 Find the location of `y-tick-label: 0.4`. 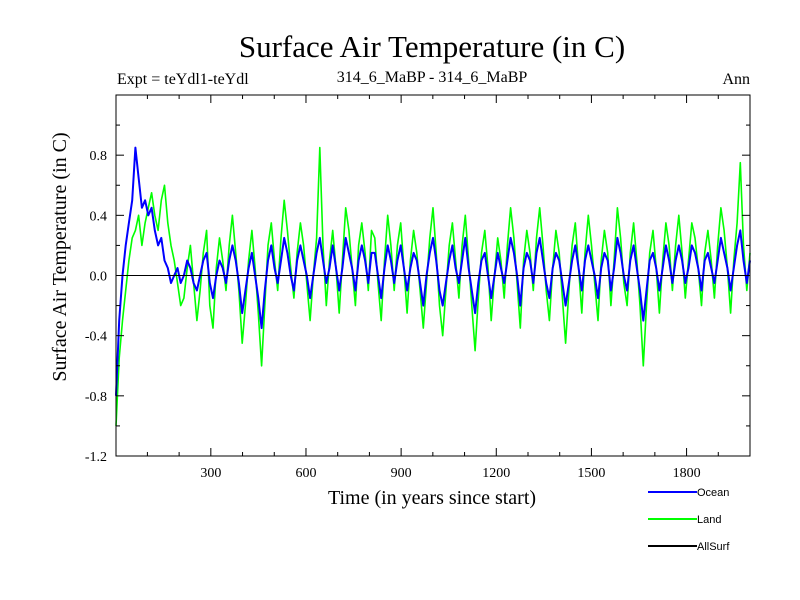

y-tick-label: 0.4 is located at coordinates (99, 216).